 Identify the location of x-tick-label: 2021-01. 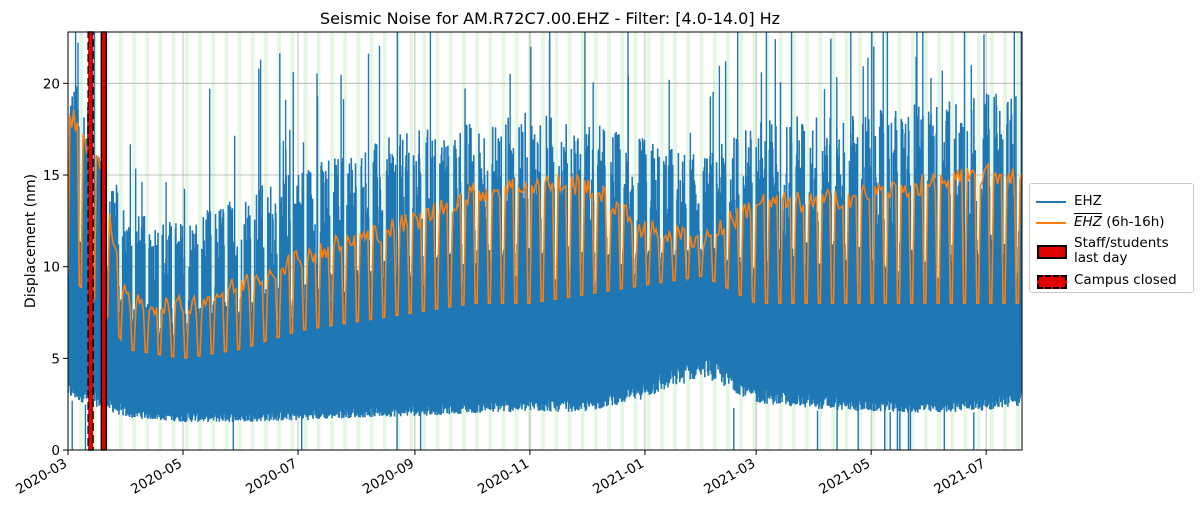
(618, 477).